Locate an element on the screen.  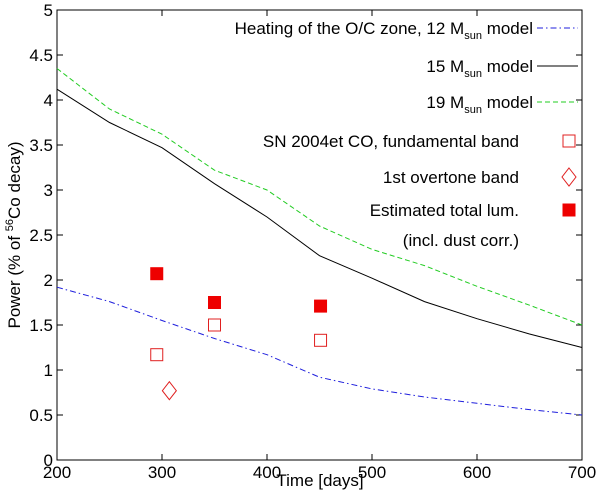
y-tick-labels: 0 0.5 1 1.5 2 2.5 3 3.5 4 4.5 5 is located at coordinates (41, 235).